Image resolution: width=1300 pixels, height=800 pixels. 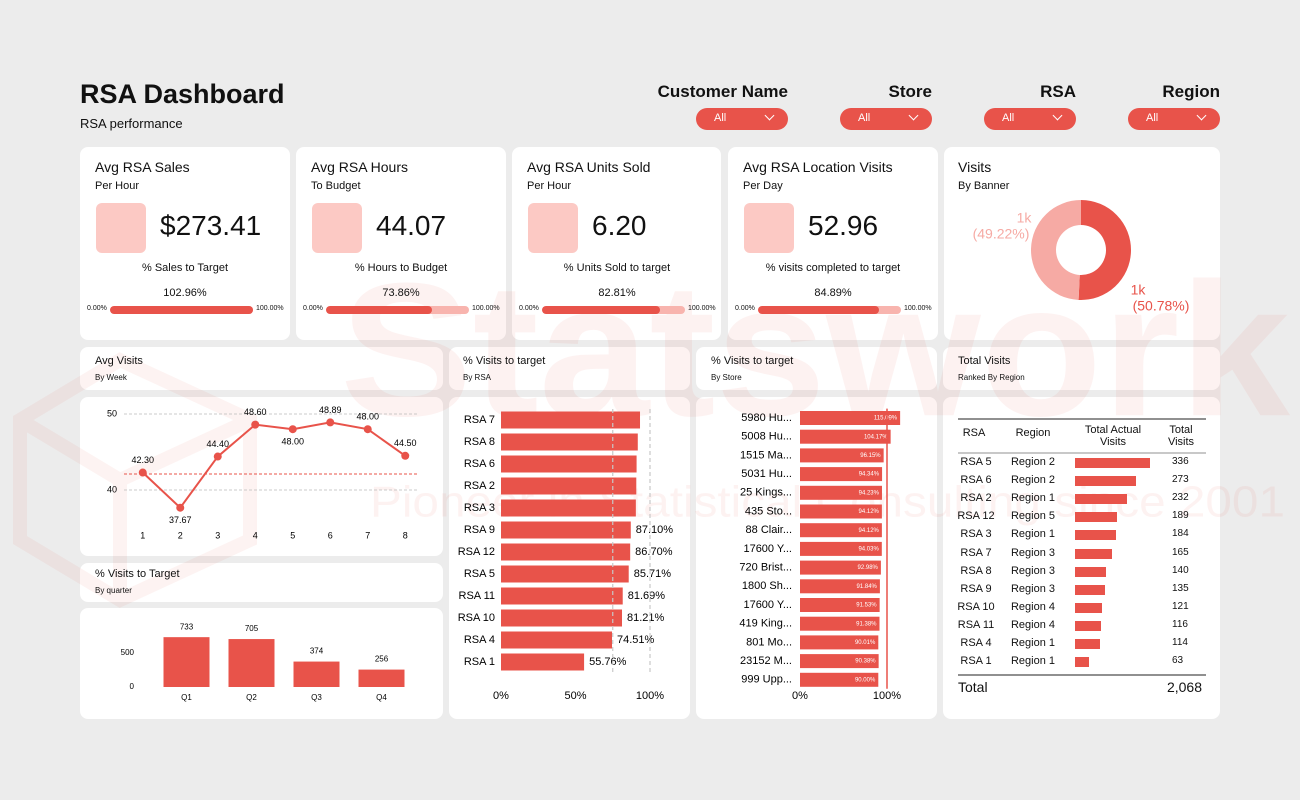 What do you see at coordinates (1180, 588) in the screenshot?
I see `table-cell: 135` at bounding box center [1180, 588].